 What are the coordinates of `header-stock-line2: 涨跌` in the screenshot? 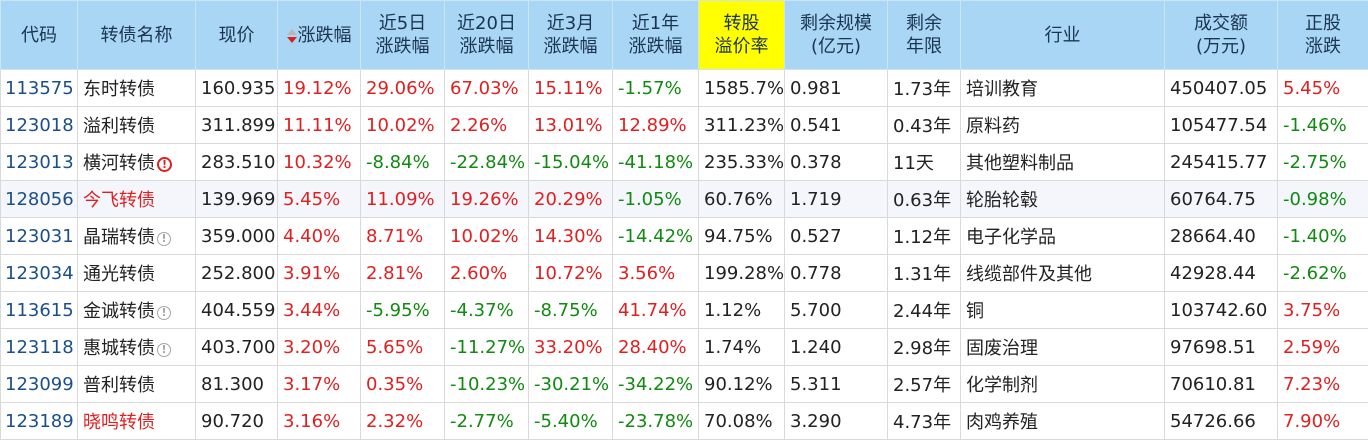 It's located at (1323, 46).